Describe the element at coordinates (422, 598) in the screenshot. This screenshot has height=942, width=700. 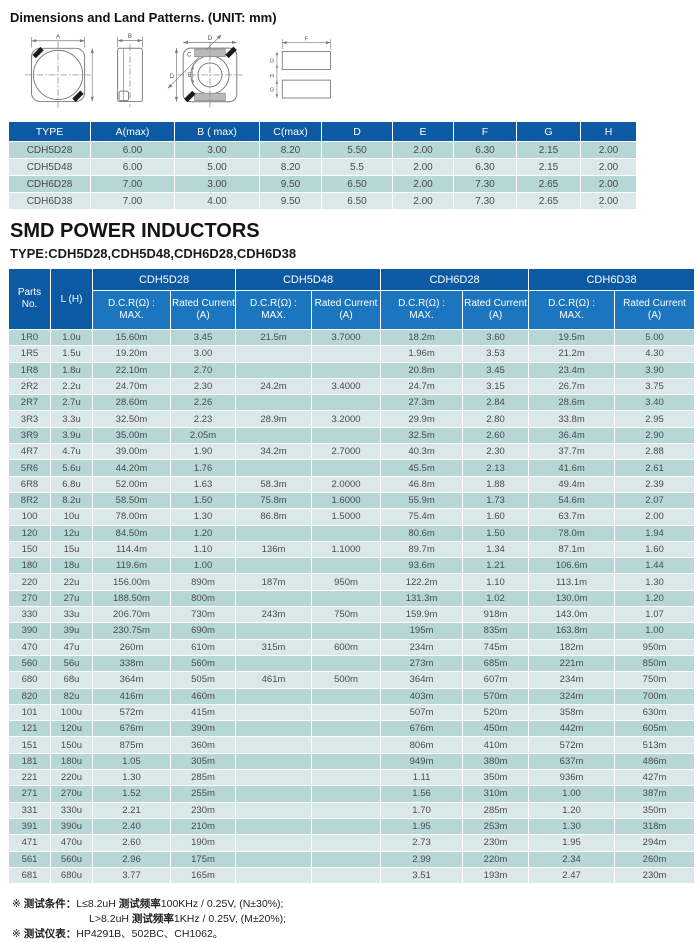
I see `cell: 131.3m` at that location.